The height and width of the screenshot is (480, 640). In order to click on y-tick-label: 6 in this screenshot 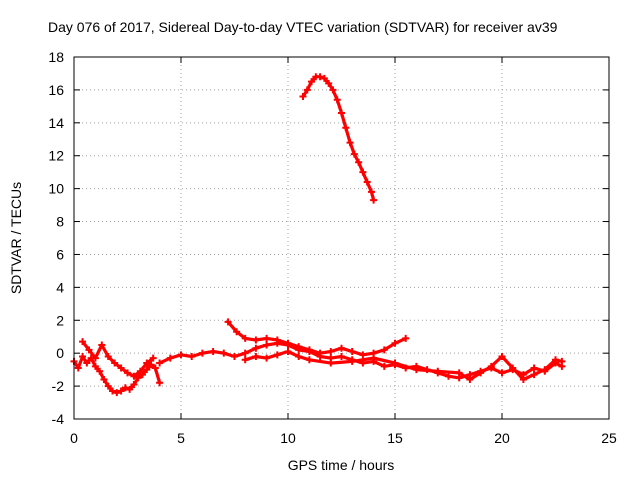, I will do `click(60, 254)`.